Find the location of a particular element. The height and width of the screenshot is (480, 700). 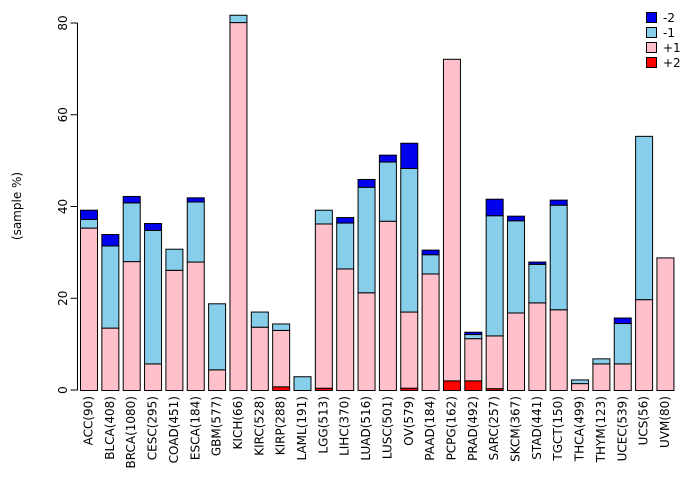

legend-item--2: -2 is located at coordinates (663, 17).